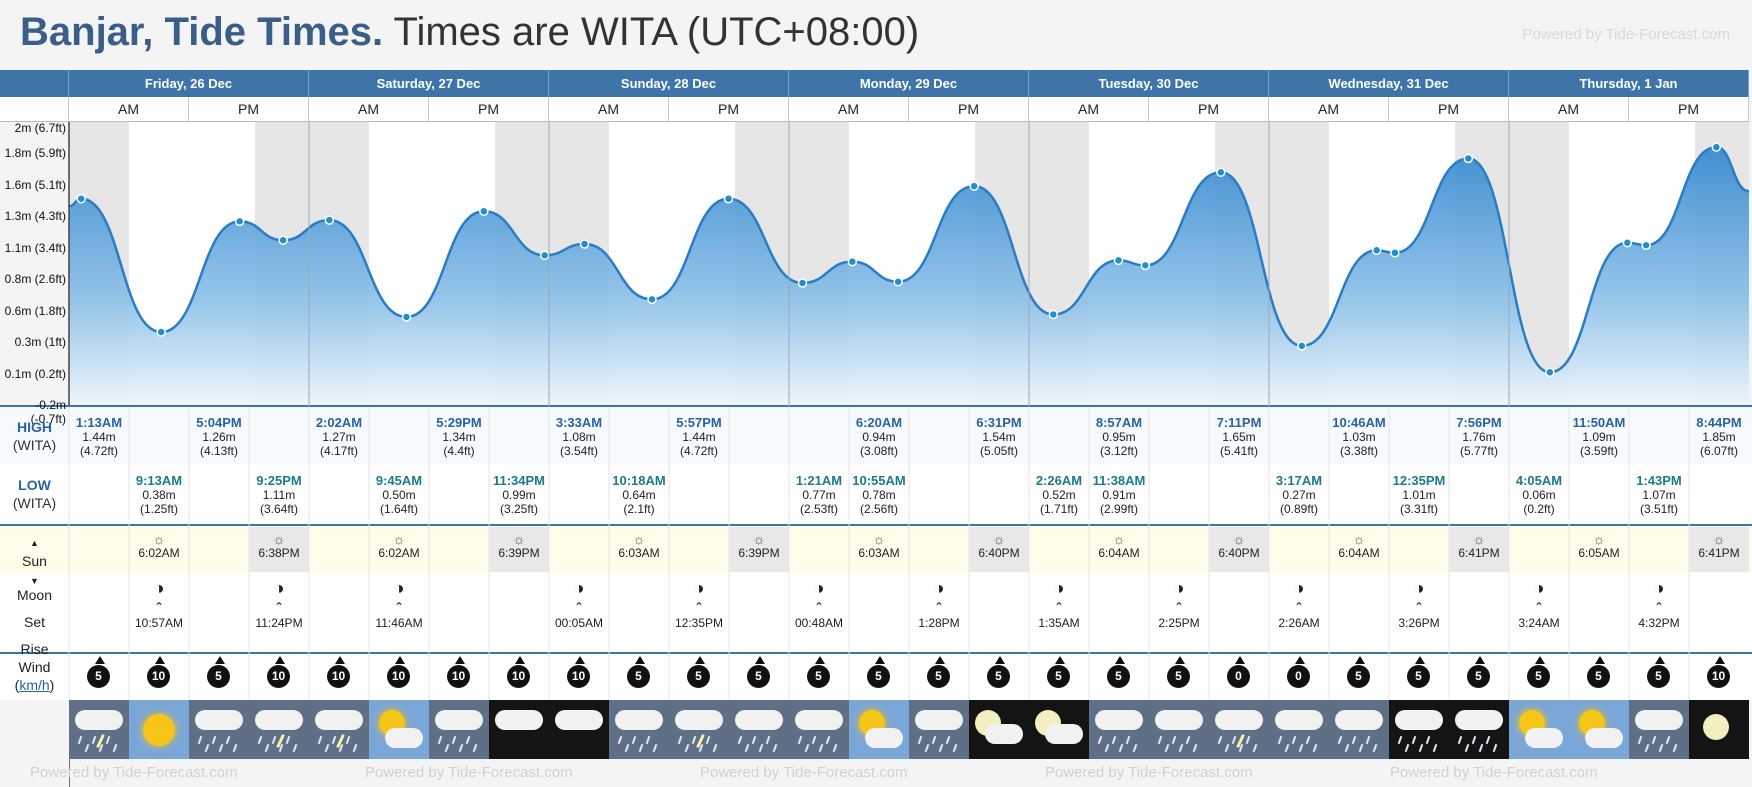 The width and height of the screenshot is (1752, 787). I want to click on high-tide-cell: 10:46AM 1.03m (3.38ft), so click(1359, 437).